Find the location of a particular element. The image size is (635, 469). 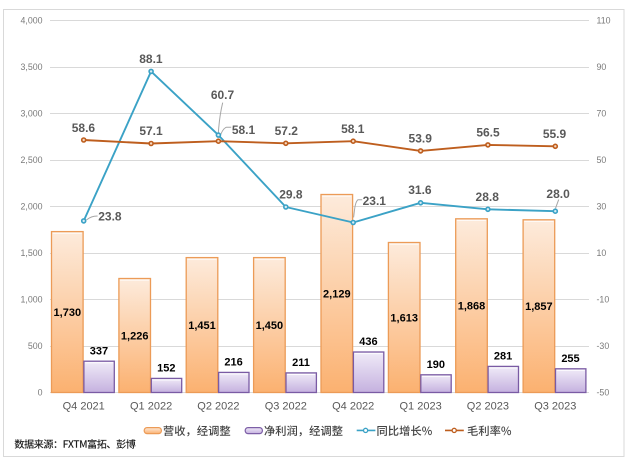

svg-text: 56.5 is located at coordinates (488, 133).